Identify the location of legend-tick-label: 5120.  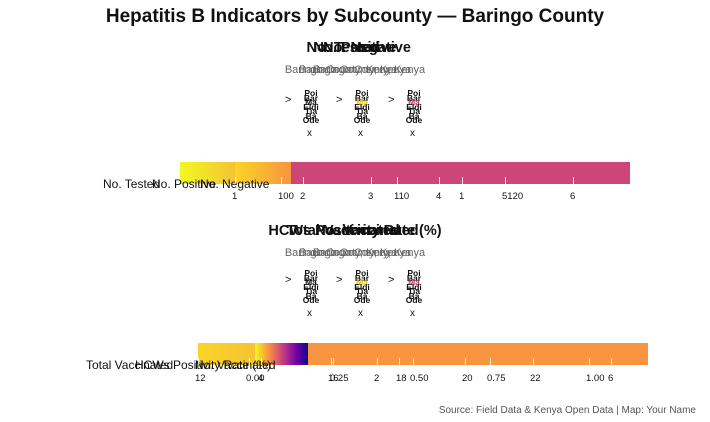
(513, 196).